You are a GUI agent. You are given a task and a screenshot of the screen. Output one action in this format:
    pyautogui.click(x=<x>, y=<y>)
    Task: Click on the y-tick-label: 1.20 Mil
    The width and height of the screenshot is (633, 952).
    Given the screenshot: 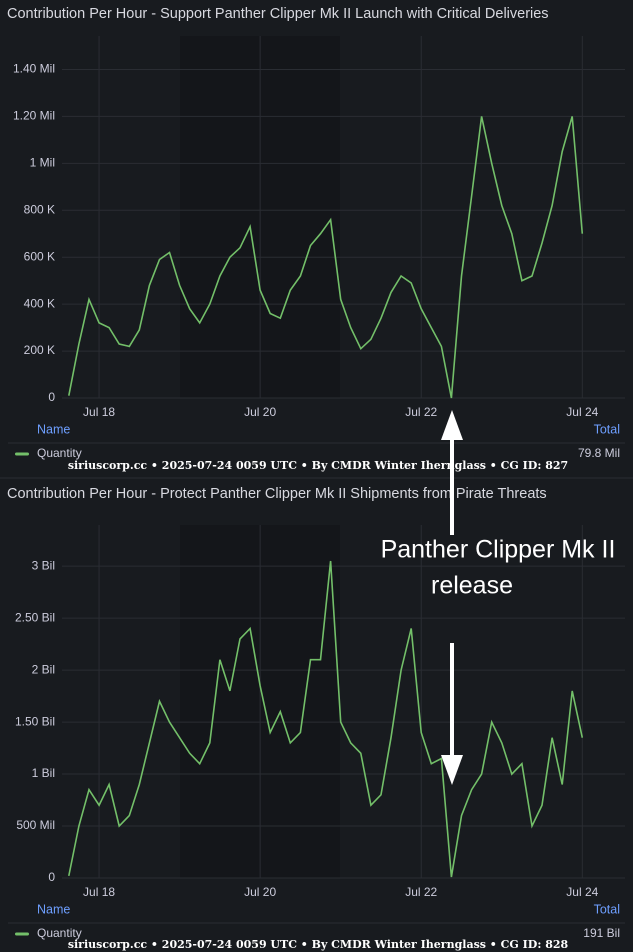 What is the action you would take?
    pyautogui.click(x=34, y=116)
    